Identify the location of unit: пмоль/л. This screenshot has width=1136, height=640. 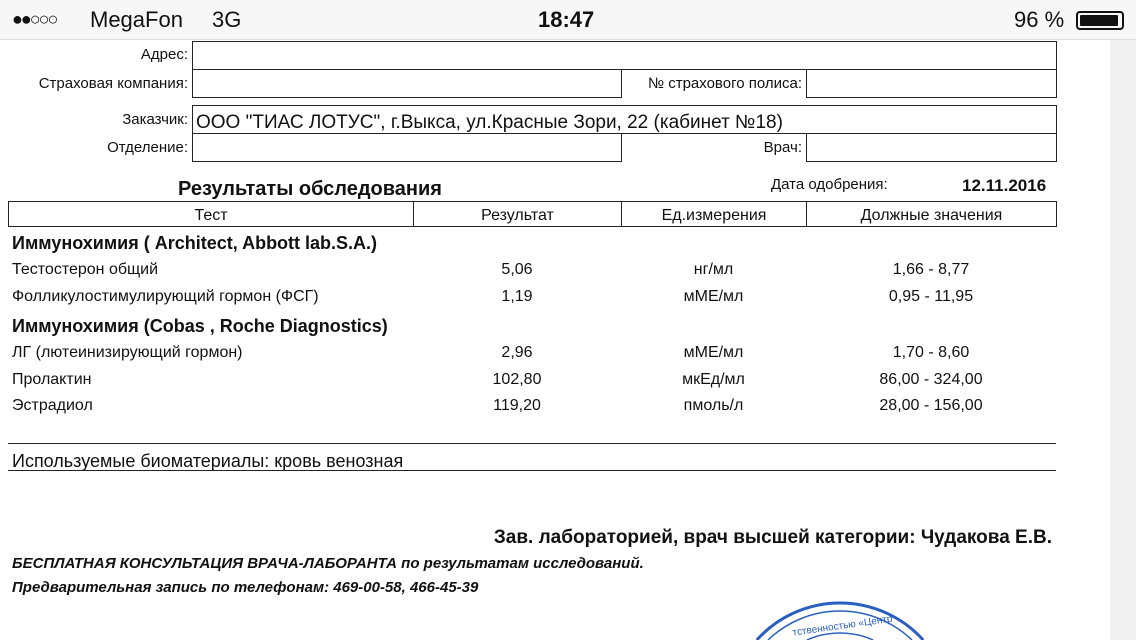
(713, 405).